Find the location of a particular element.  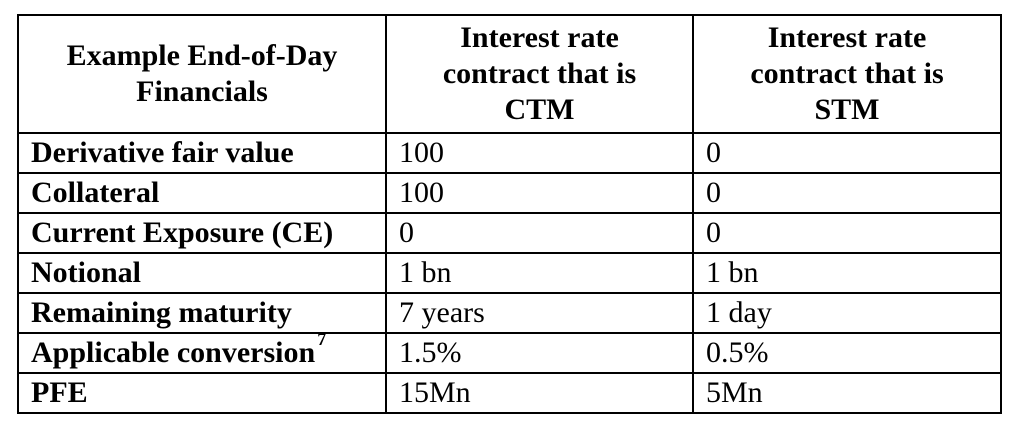

ctm-value: 0 is located at coordinates (539, 233).